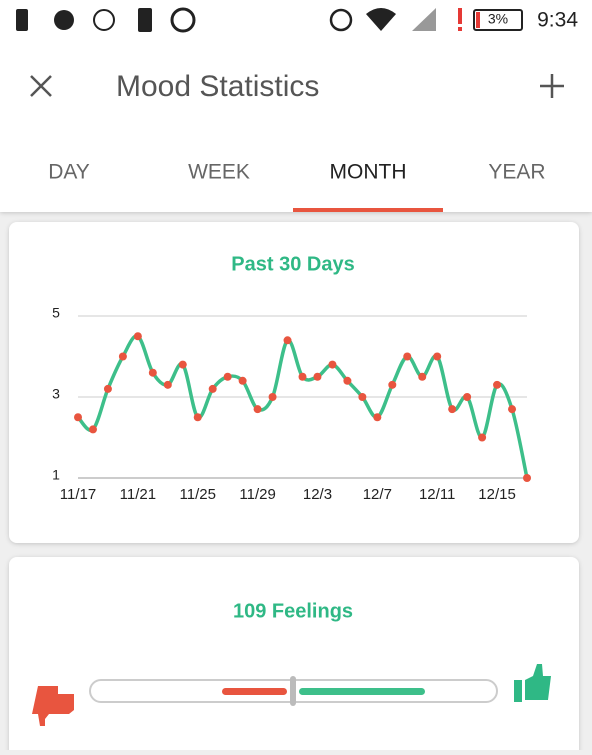  Describe the element at coordinates (138, 494) in the screenshot. I see `x-tick-label: 11/21` at that location.